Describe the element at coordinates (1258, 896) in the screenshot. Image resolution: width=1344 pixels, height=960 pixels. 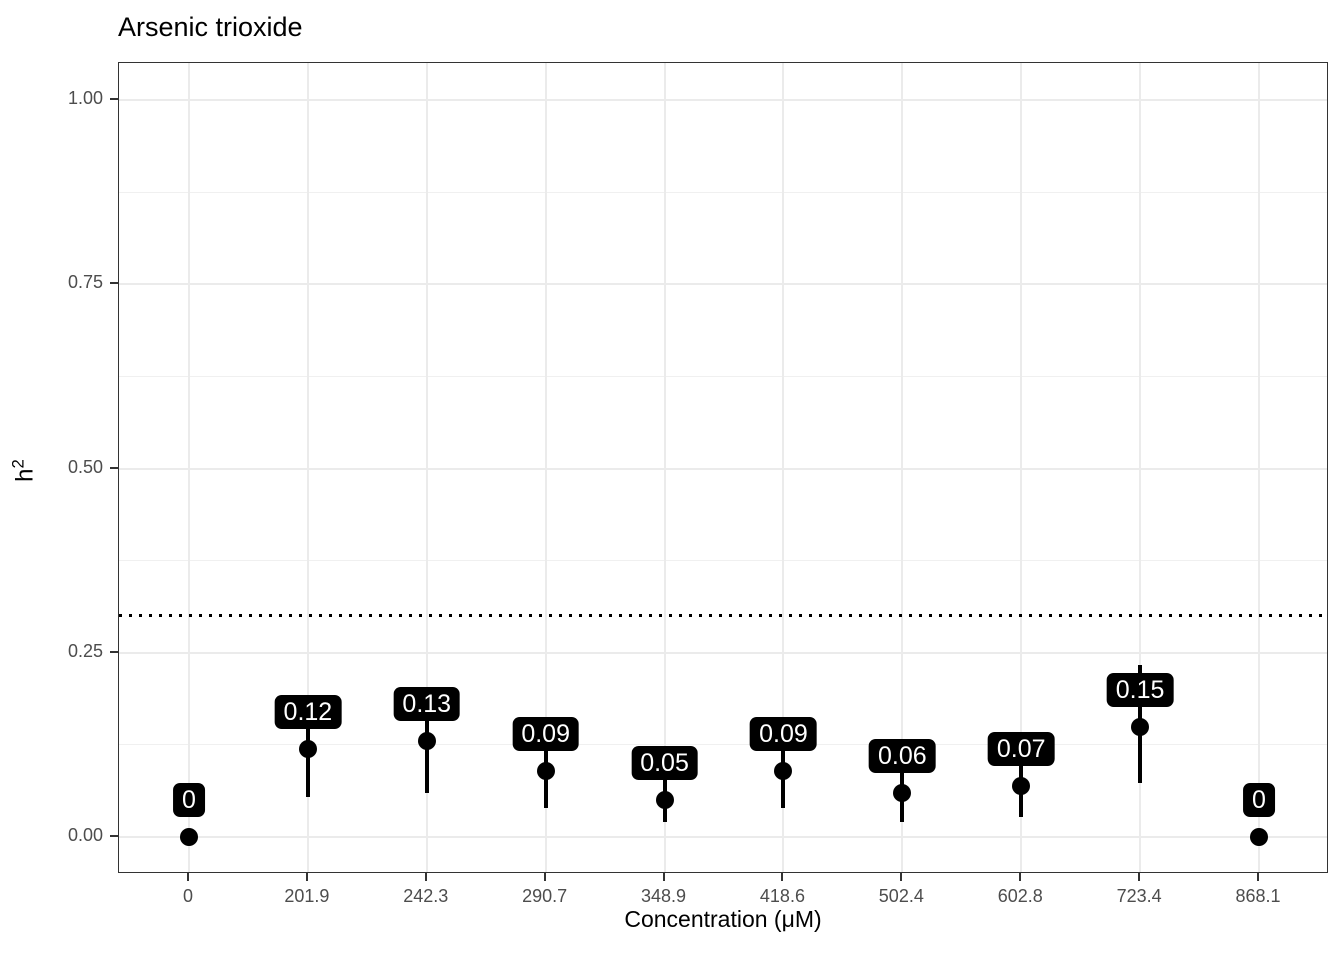
I see `x-tick-label: 868.1` at that location.